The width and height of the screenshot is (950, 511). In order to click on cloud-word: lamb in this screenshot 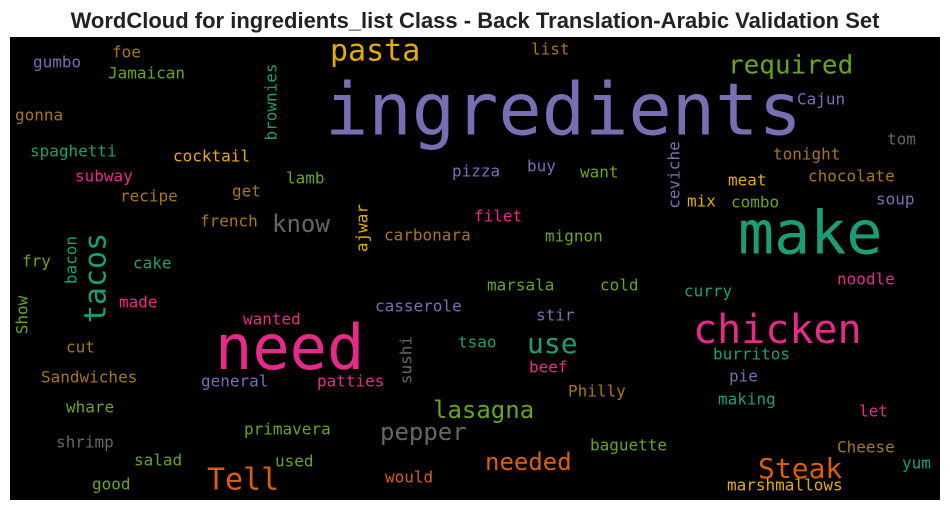, I will do `click(305, 178)`.